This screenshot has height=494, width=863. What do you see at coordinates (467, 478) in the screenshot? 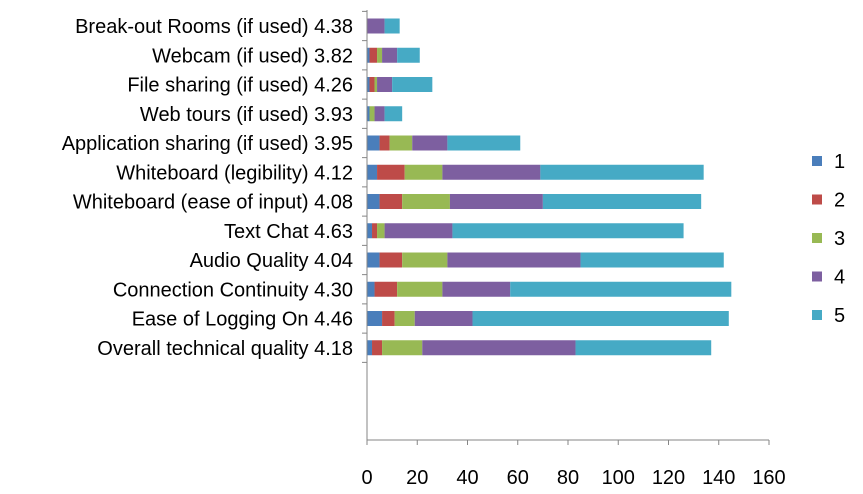
I see `x-tick-label: 40` at bounding box center [467, 478].